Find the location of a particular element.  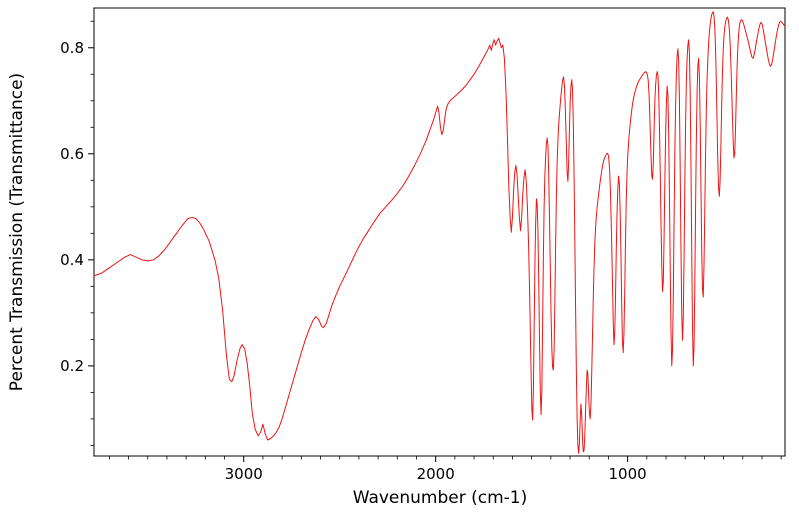

y-tick-label: 0.6 is located at coordinates (72, 154).